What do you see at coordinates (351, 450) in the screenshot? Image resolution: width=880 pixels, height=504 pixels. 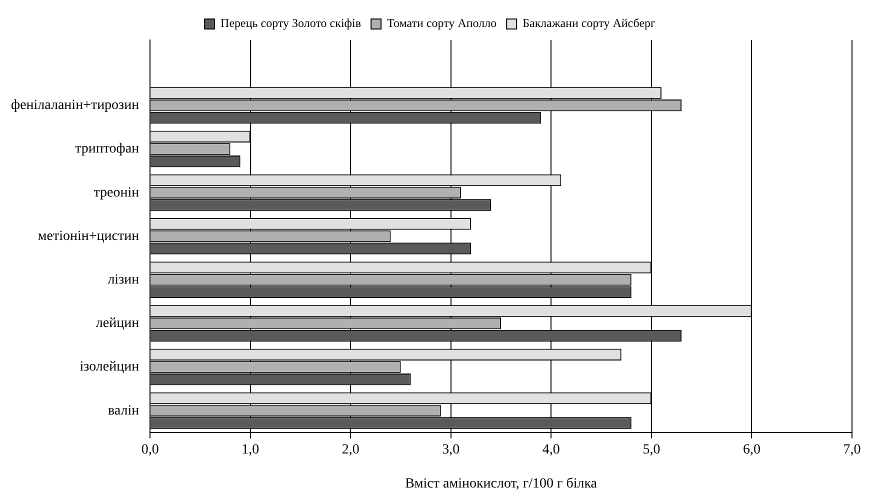 I see `x-tick-label: 2,0` at bounding box center [351, 450].